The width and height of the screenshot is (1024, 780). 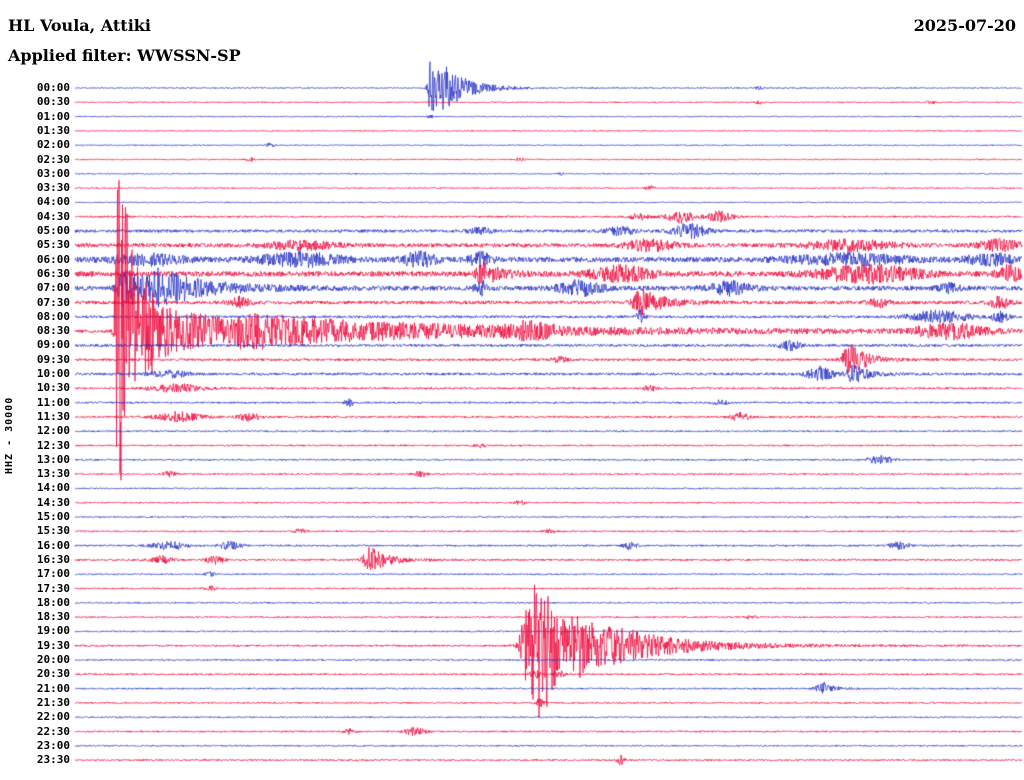 What do you see at coordinates (53, 531) in the screenshot?
I see `time-label-15-30: 15:30` at bounding box center [53, 531].